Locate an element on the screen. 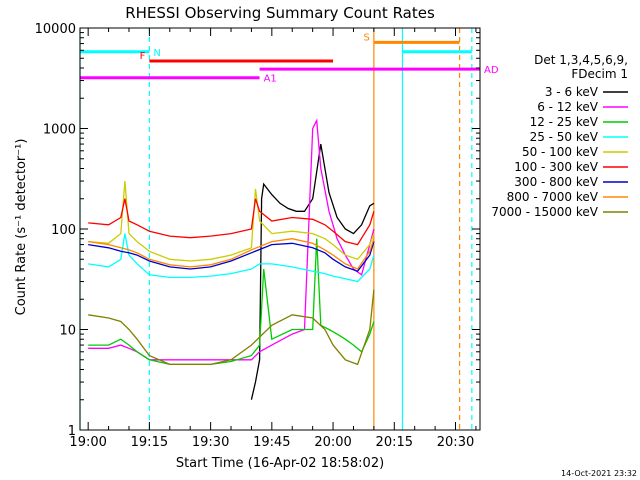 The width and height of the screenshot is (640, 480). legend-label: 100 - 300 keV is located at coordinates (556, 167).